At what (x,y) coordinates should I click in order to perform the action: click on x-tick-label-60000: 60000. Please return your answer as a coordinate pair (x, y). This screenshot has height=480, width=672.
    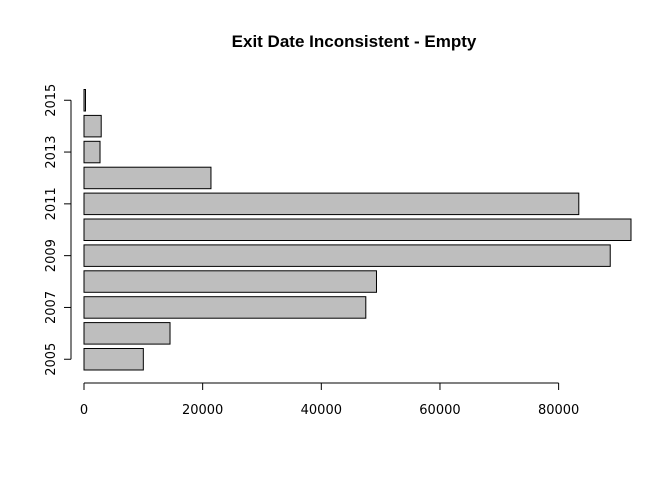
    Looking at the image, I should click on (439, 410).